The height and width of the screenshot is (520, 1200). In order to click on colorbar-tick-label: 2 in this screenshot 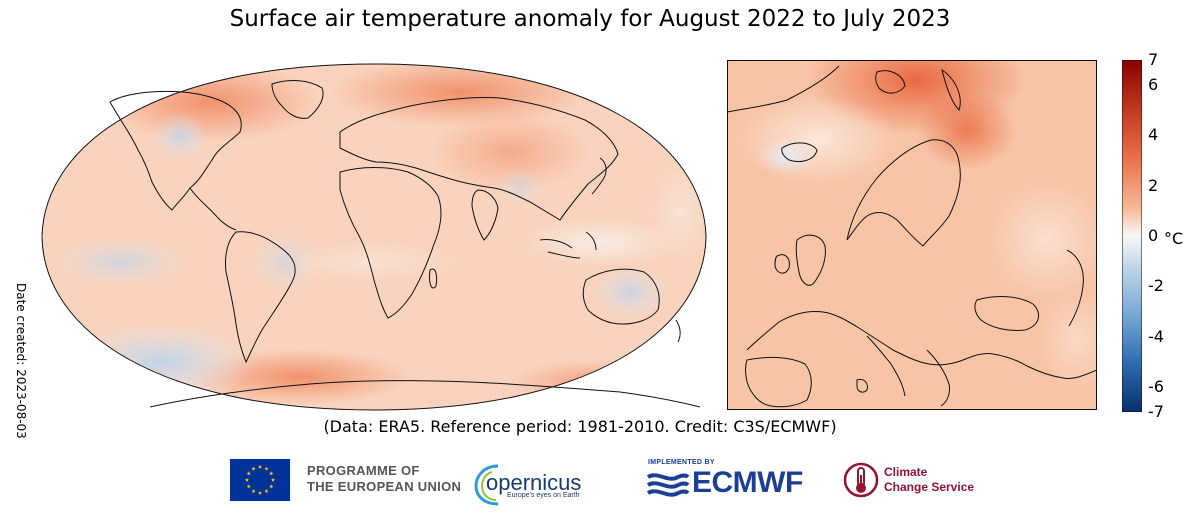, I will do `click(1153, 185)`.